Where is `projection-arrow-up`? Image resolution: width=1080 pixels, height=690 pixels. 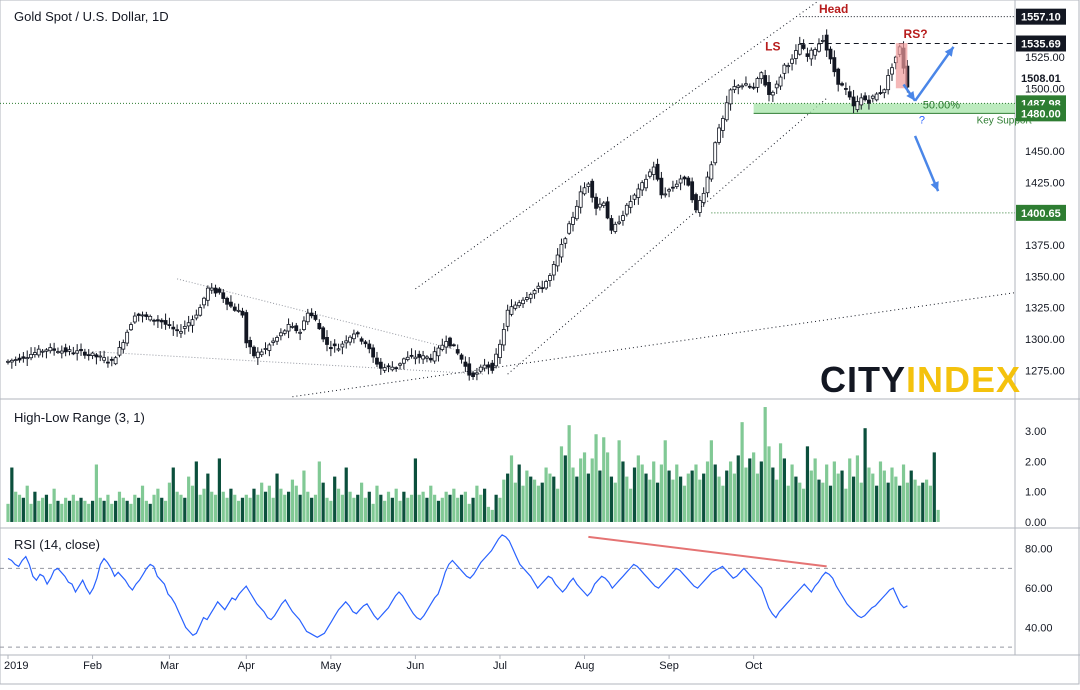 projection-arrow-up is located at coordinates (934, 74).